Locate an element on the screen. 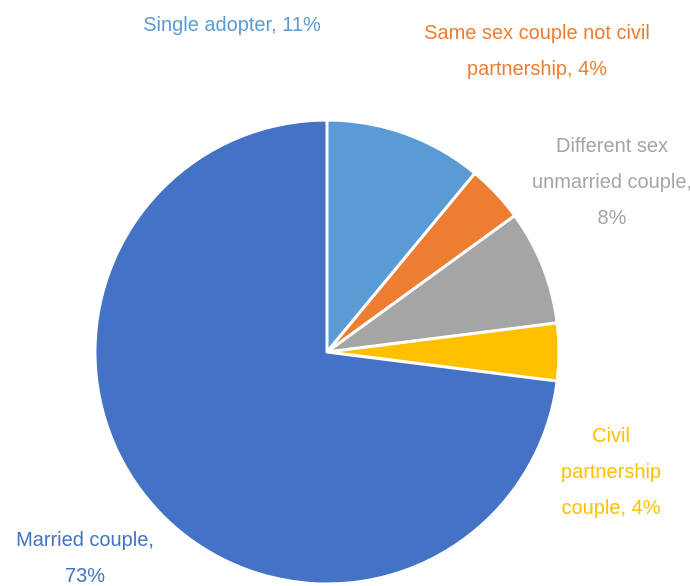 This screenshot has height=586, width=690. slice-label: Married couple, 73% is located at coordinates (85, 557).